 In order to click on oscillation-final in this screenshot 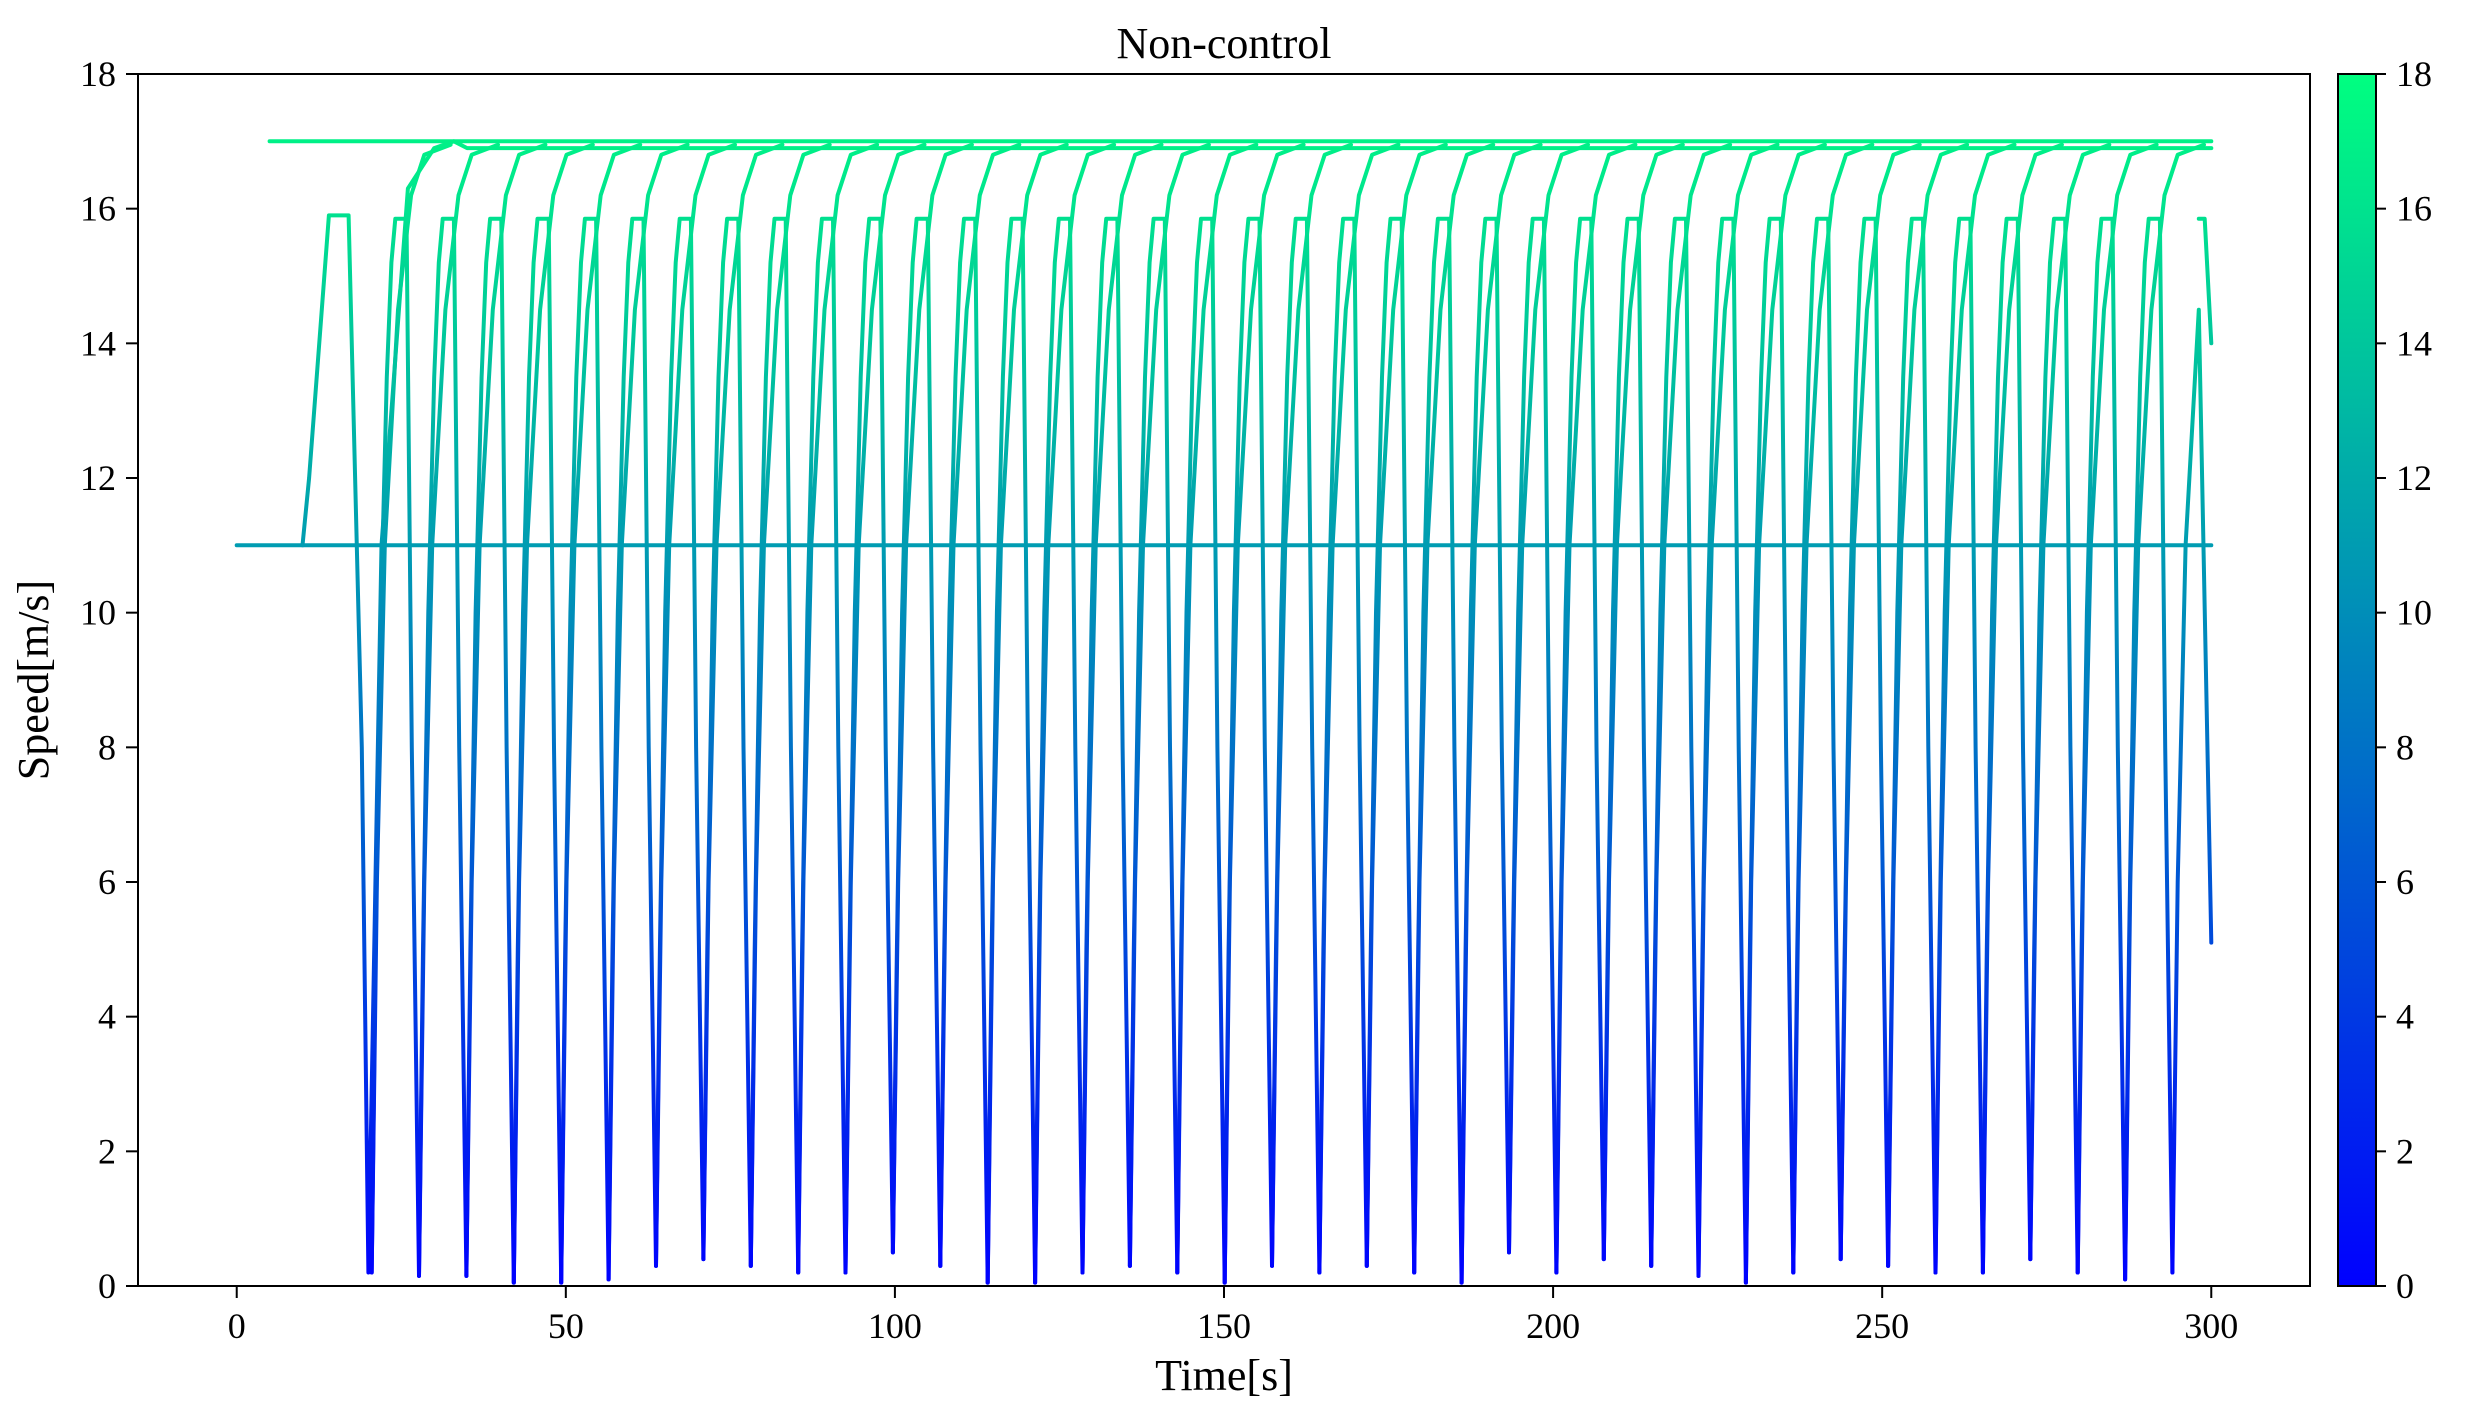, I will do `click(2192, 791)`.